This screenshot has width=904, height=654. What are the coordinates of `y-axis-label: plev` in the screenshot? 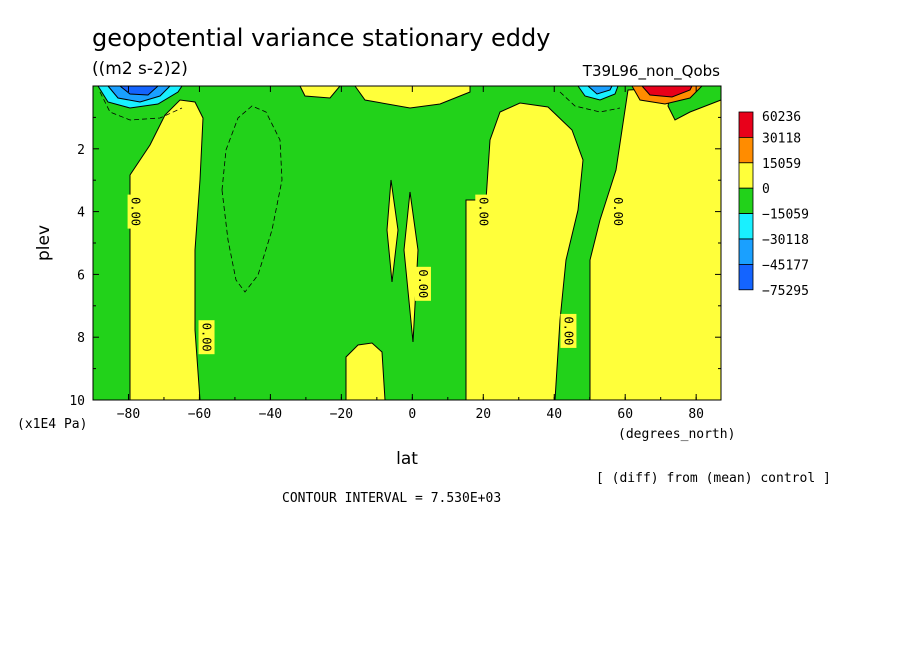 It's located at (44, 243).